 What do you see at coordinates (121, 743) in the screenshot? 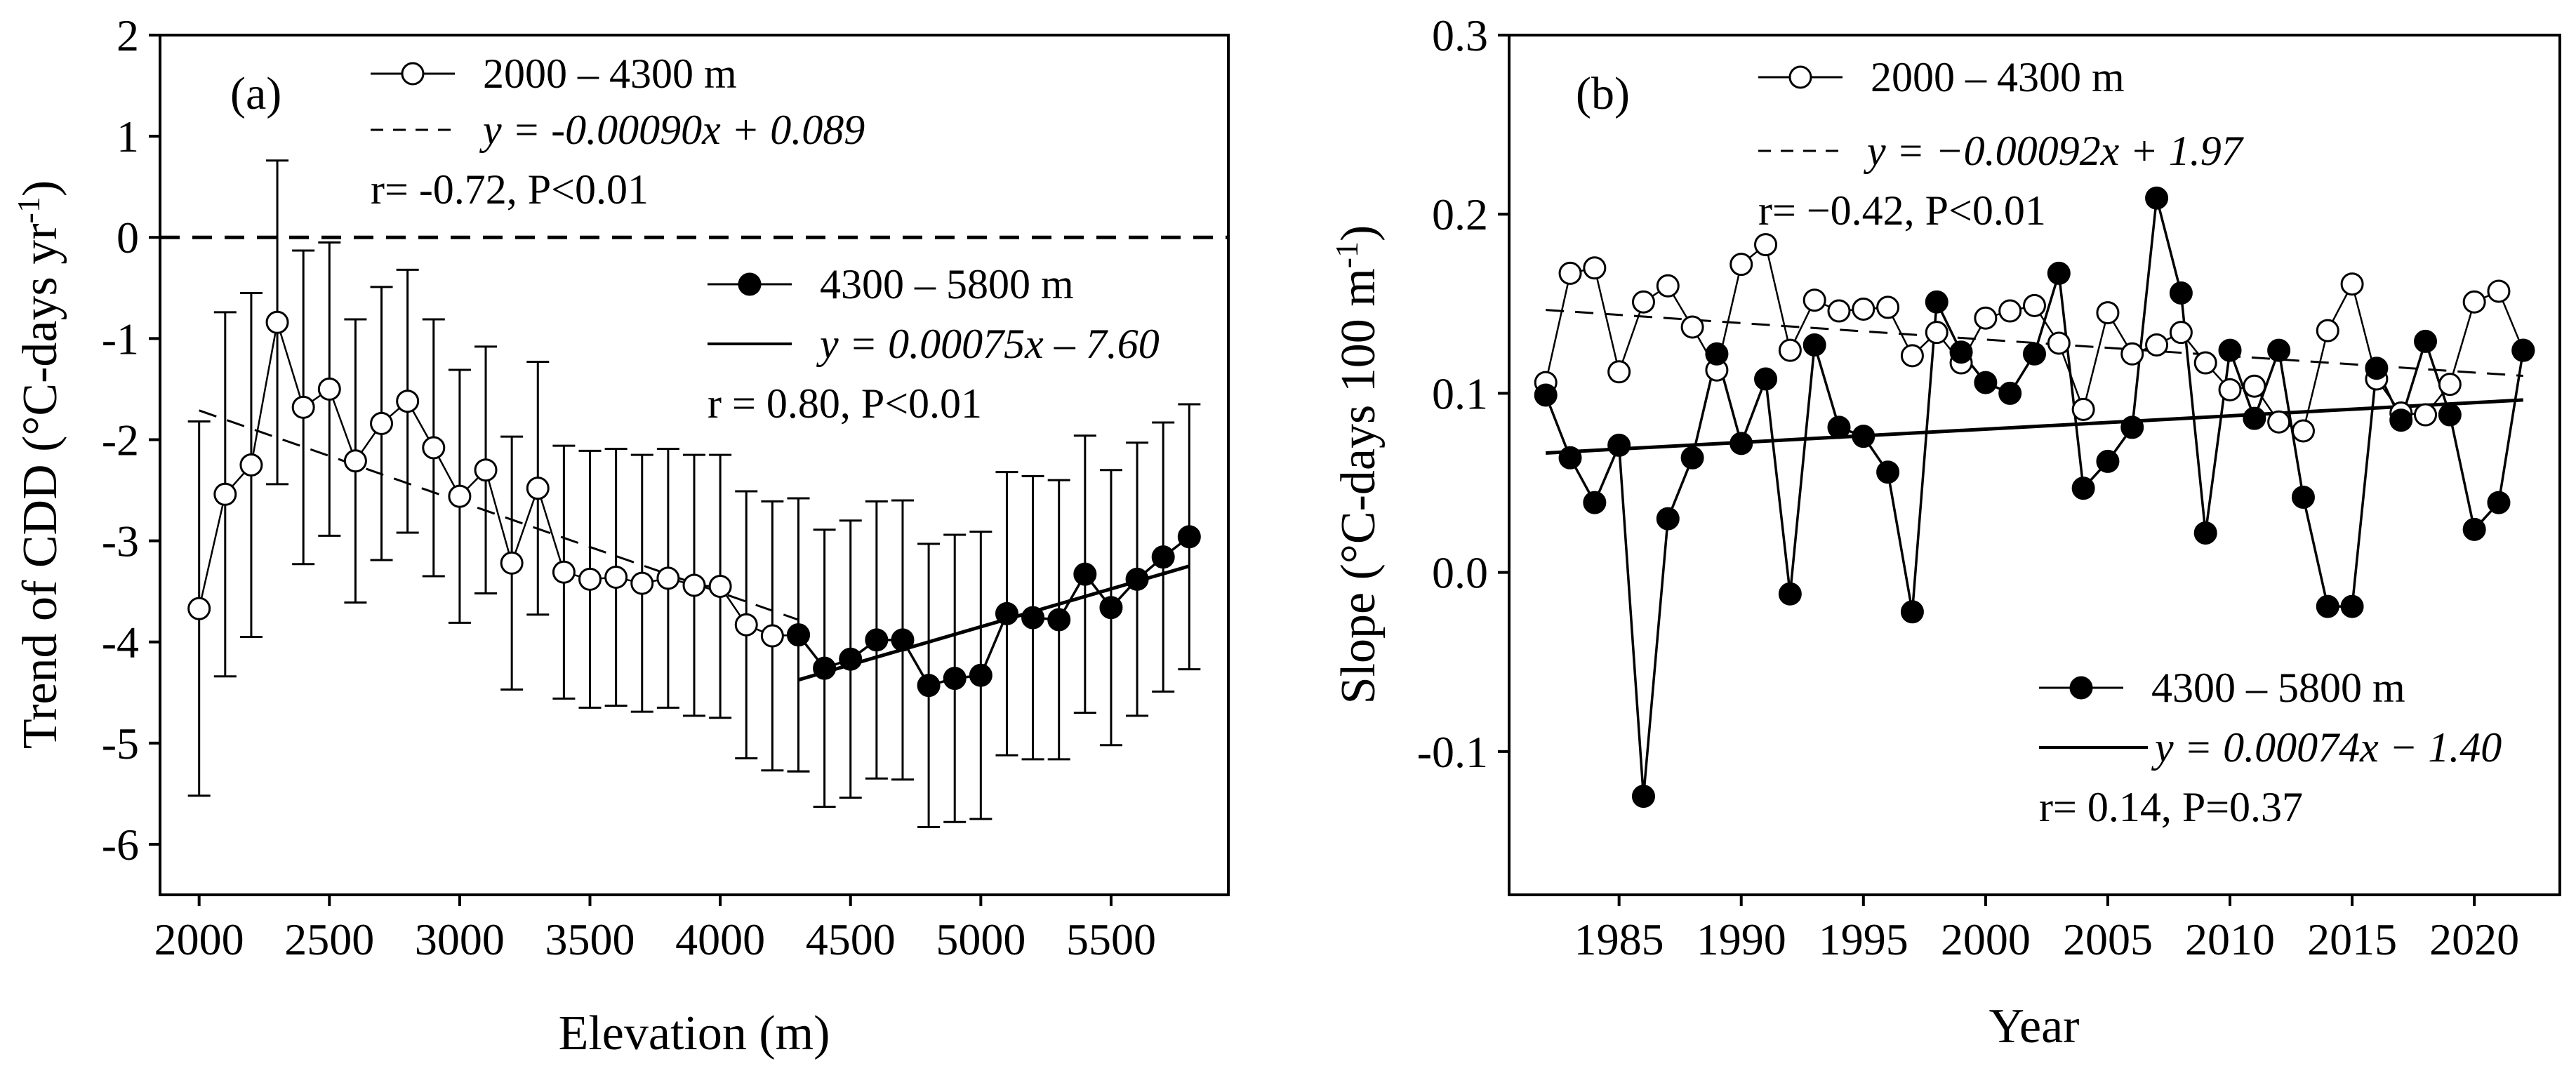
I see `y-tick-label: -5` at bounding box center [121, 743].